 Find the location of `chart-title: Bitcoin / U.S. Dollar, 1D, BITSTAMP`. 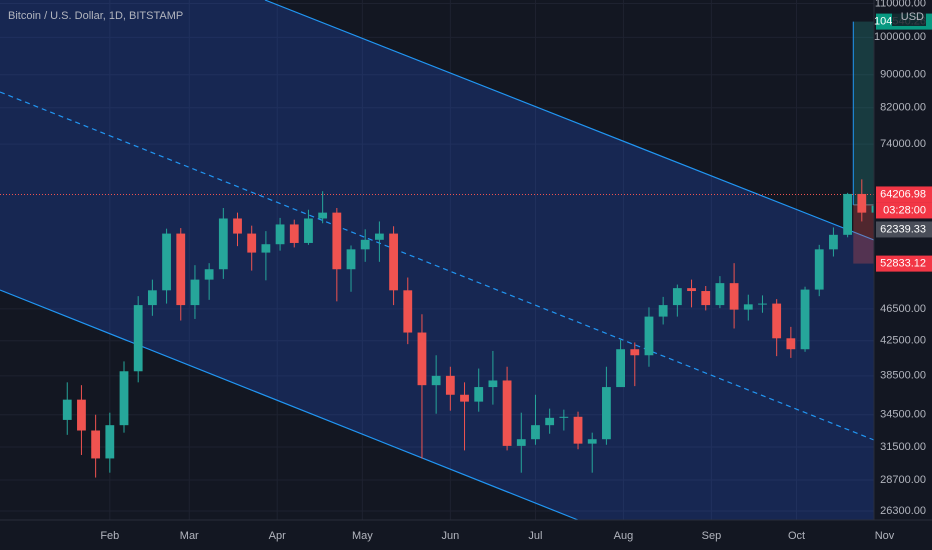

chart-title: Bitcoin / U.S. Dollar, 1D, BITSTAMP is located at coordinates (95, 16).